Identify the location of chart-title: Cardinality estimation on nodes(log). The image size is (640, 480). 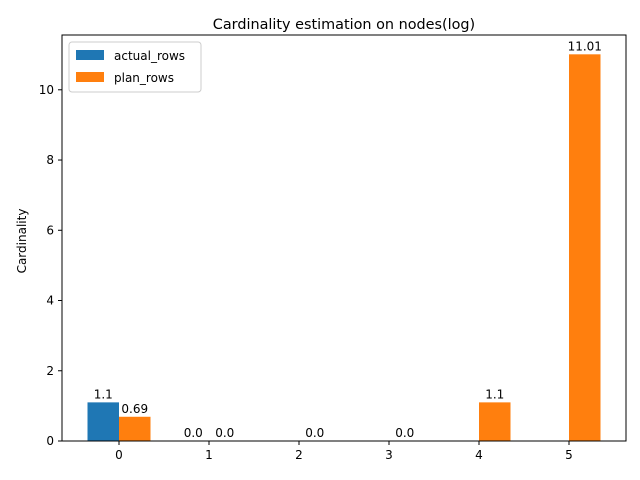
(344, 25).